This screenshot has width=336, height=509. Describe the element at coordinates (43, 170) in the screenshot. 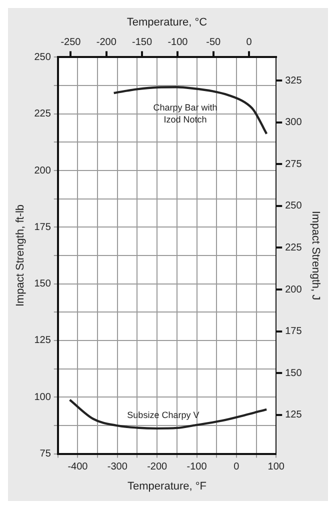

I see `y-tick-label: 200` at that location.